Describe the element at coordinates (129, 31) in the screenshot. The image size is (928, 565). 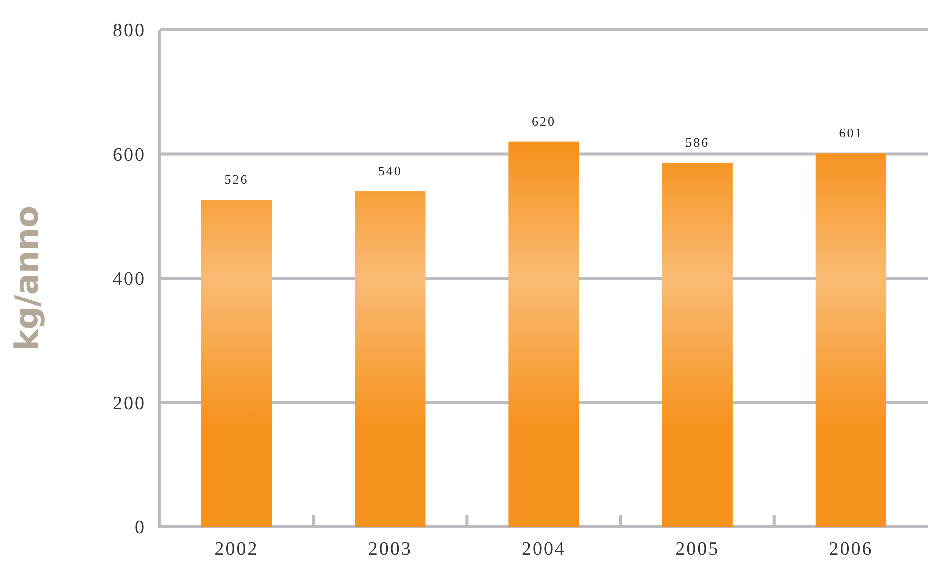
I see `y-tick-label: 800` at that location.